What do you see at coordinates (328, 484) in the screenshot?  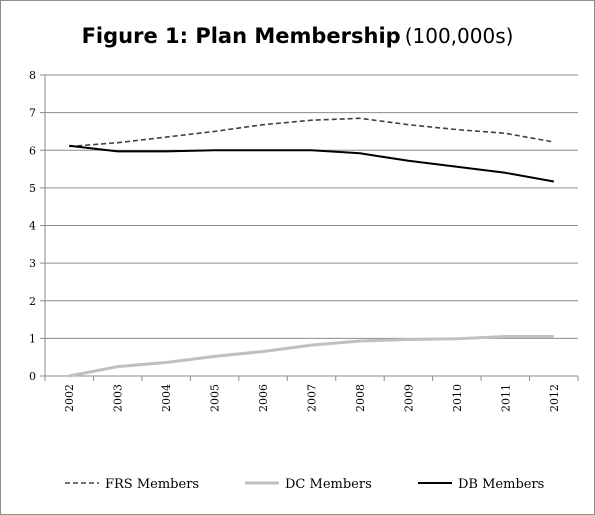 I see `legend-label: DC Members` at bounding box center [328, 484].